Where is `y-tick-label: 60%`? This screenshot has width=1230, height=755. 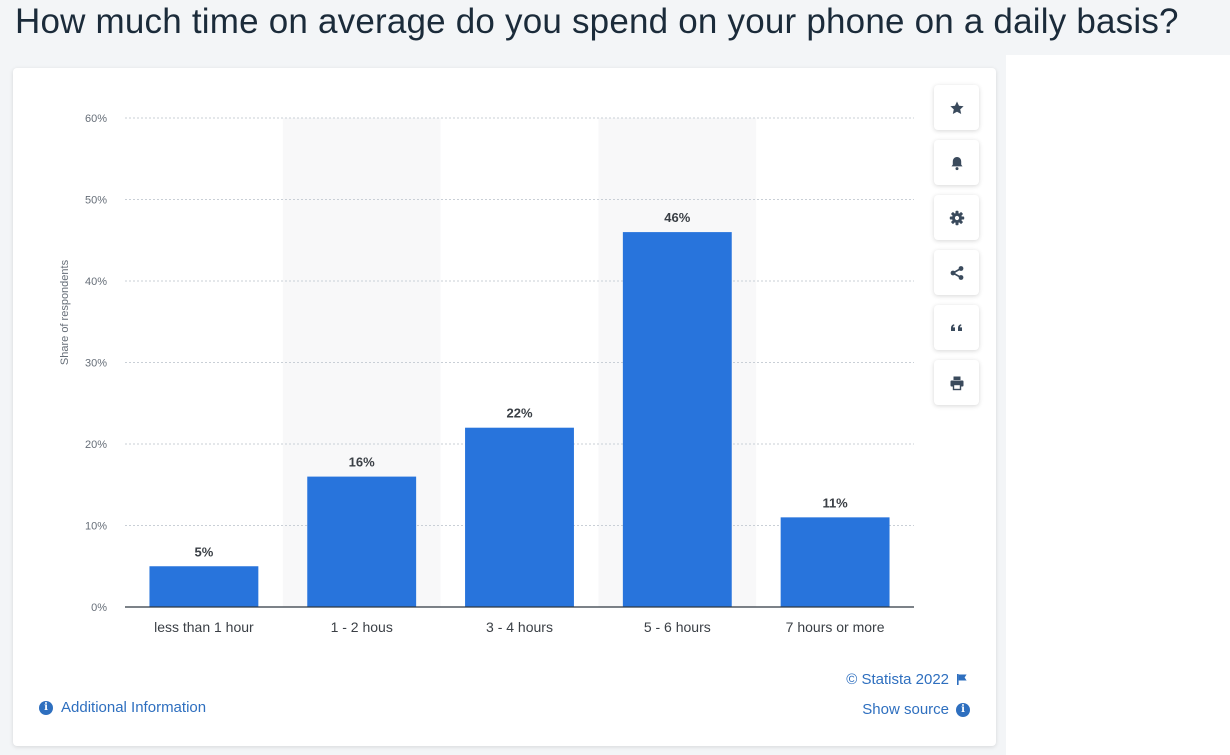
y-tick-label: 60% is located at coordinates (96, 119).